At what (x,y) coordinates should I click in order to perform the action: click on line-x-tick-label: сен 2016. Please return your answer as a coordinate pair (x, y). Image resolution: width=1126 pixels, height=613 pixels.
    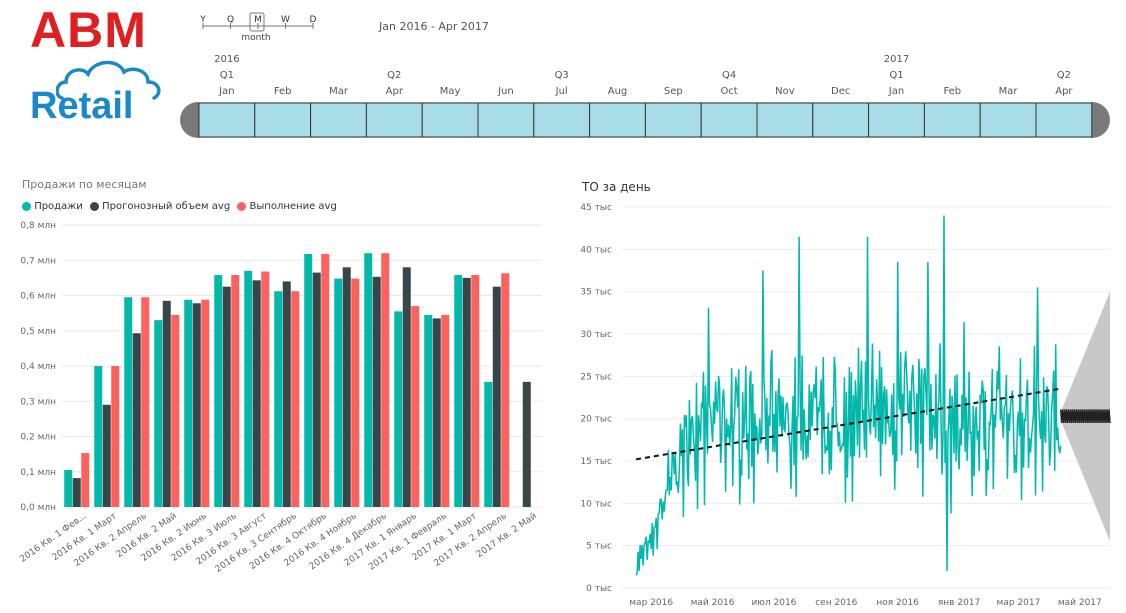
    Looking at the image, I should click on (836, 603).